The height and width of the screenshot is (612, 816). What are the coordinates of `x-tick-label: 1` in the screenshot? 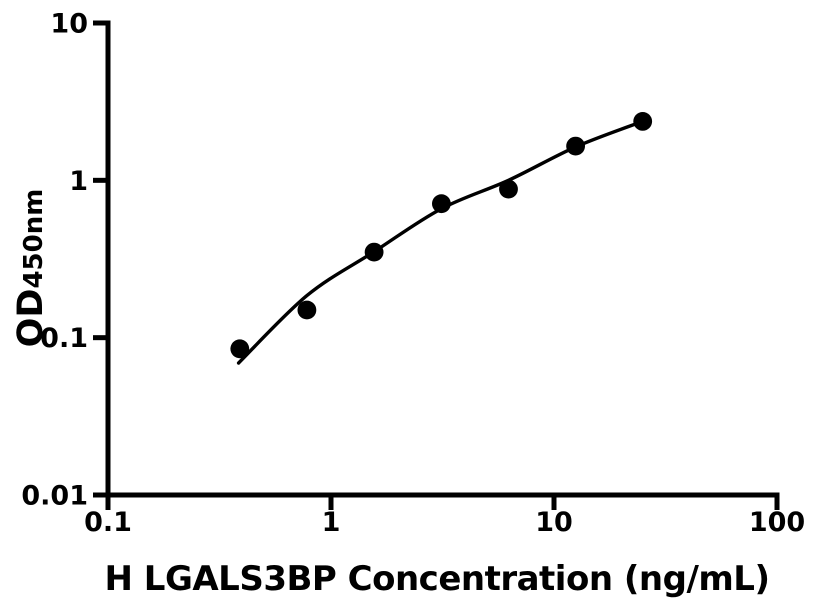 It's located at (331, 522).